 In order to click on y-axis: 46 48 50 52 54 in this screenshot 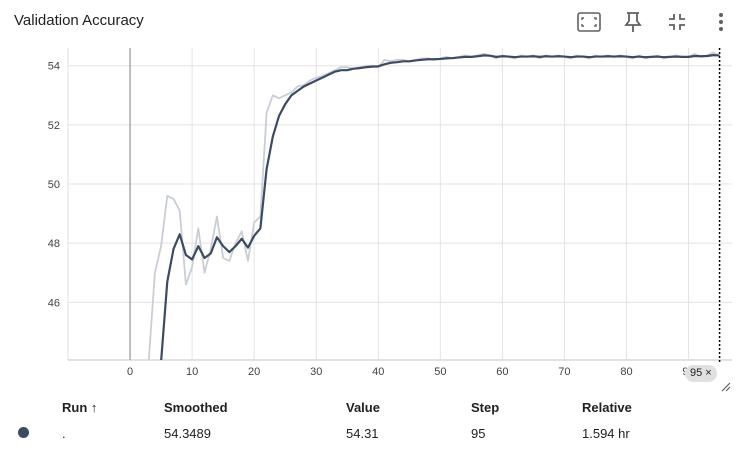, I will do `click(54, 185)`.